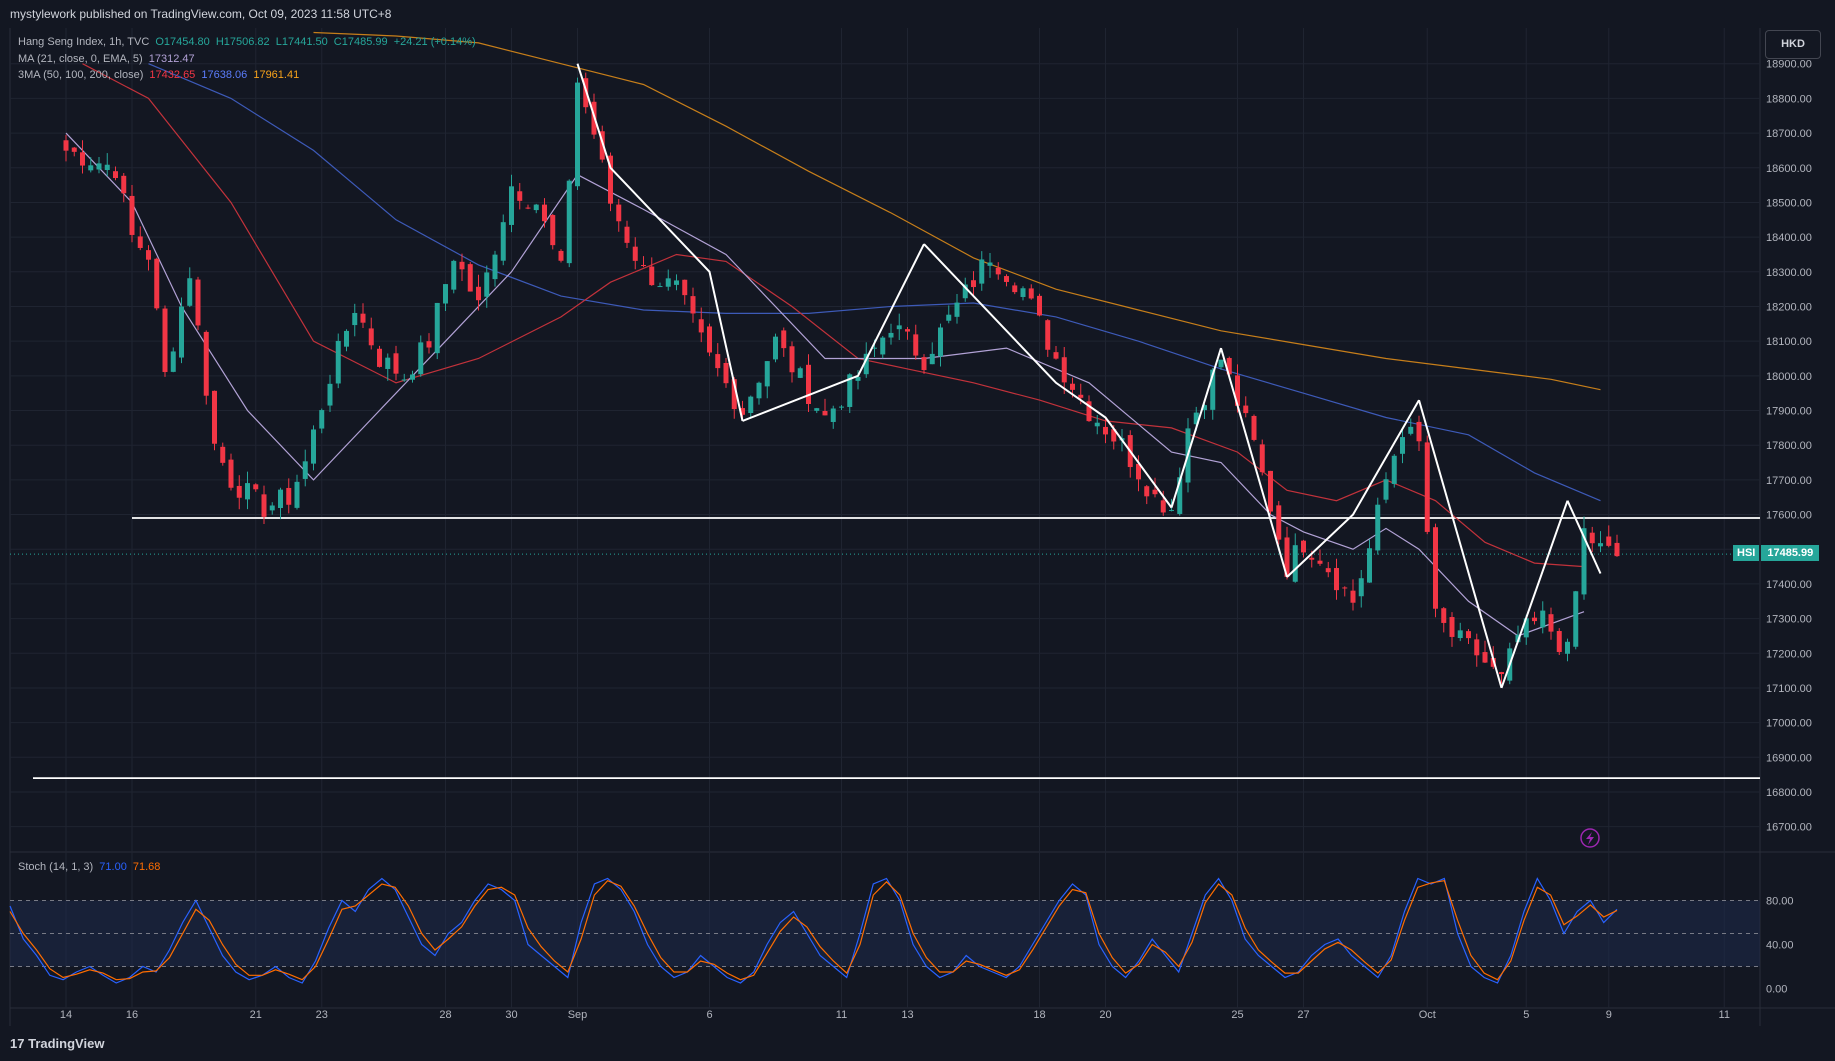 The height and width of the screenshot is (1061, 1835). What do you see at coordinates (108, 59) in the screenshot?
I see `legend-ma: MA (21, close, 0, EMA, 5) 17312.47` at bounding box center [108, 59].